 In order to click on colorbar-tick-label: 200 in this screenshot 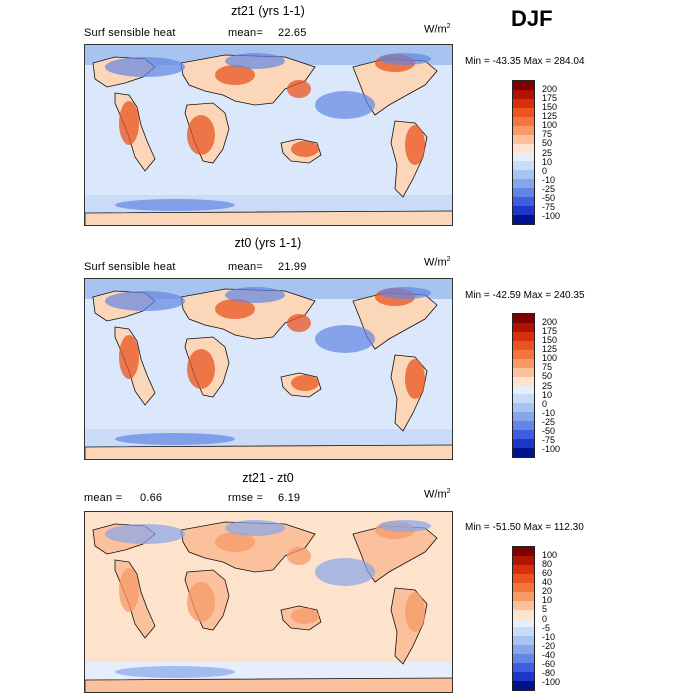, I will do `click(550, 89)`.